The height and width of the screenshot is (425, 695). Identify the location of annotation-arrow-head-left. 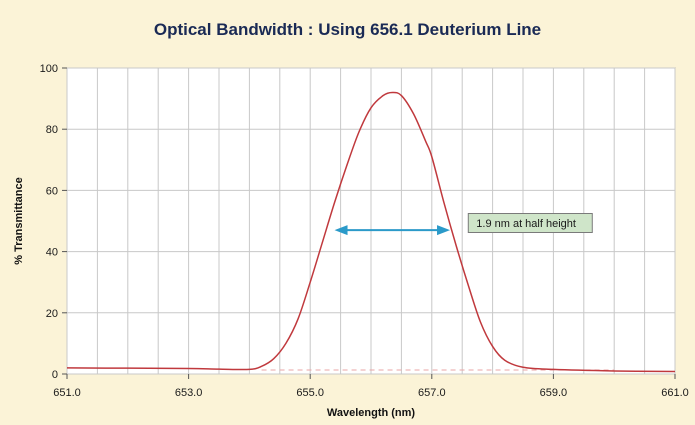
(341, 230).